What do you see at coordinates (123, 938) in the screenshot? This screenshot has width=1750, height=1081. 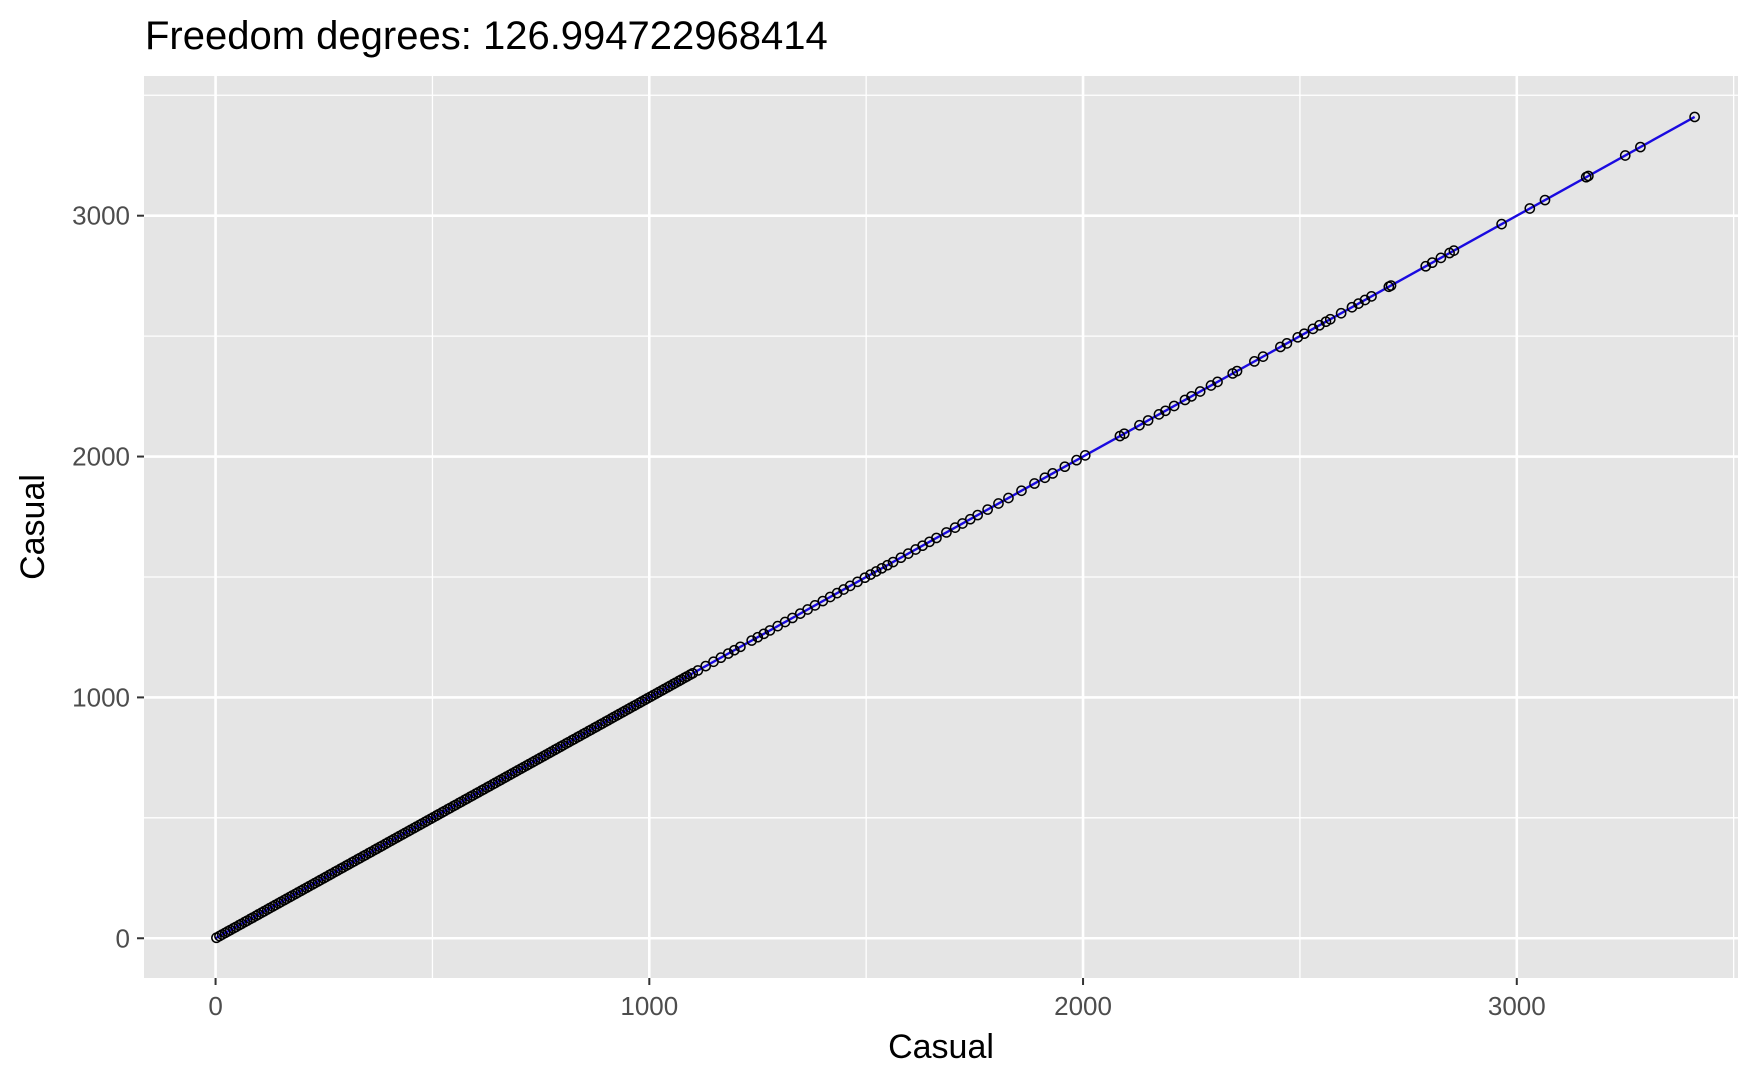 I see `y-tick-label: 0` at bounding box center [123, 938].